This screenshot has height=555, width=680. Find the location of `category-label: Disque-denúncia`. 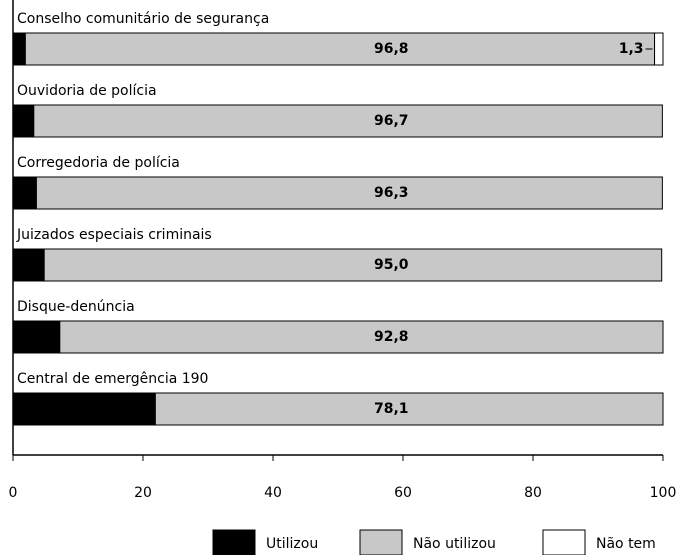

category-label: Disque-denúncia is located at coordinates (76, 307).